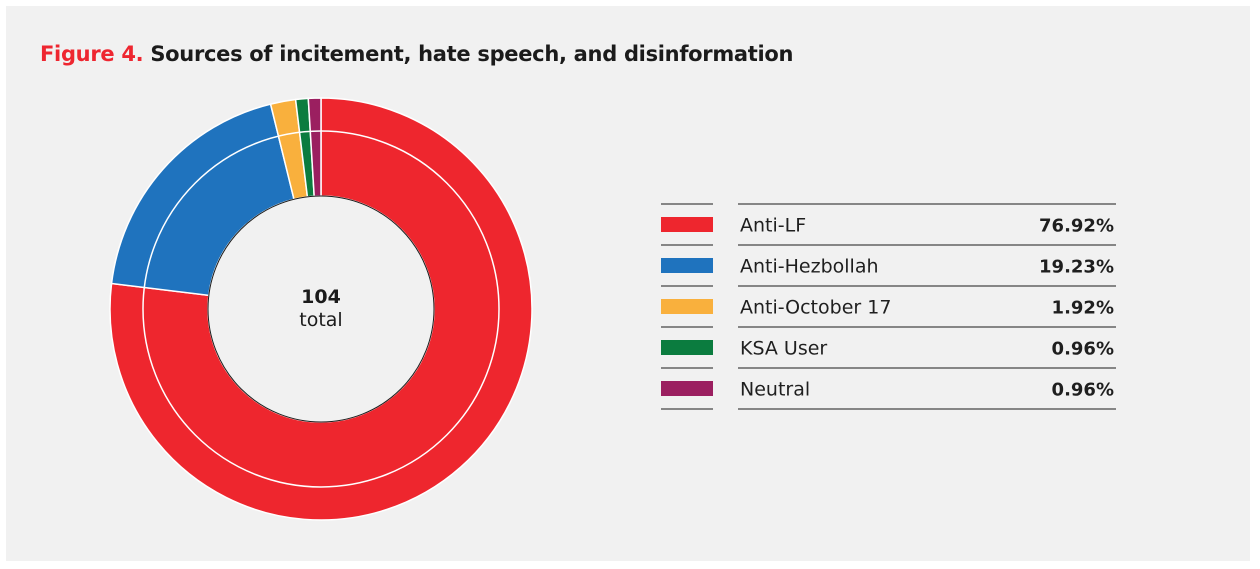 The height and width of the screenshot is (569, 1260). What do you see at coordinates (1083, 308) in the screenshot?
I see `legend-value: 1.92%` at bounding box center [1083, 308].